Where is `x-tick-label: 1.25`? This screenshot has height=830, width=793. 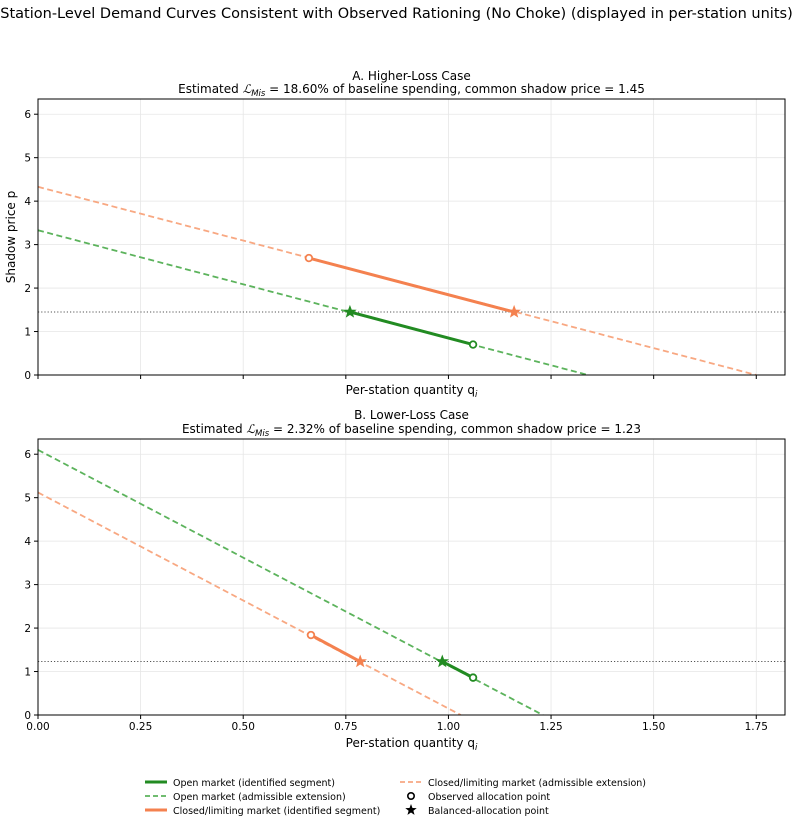
x-tick-label: 1.25 is located at coordinates (550, 727).